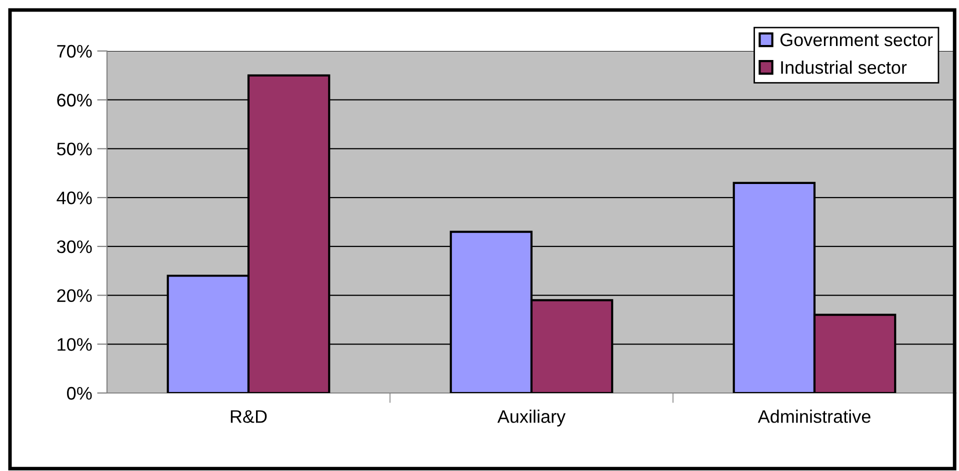 Image resolution: width=959 pixels, height=471 pixels. What do you see at coordinates (814, 416) in the screenshot?
I see `x-tick-label: Administrative` at bounding box center [814, 416].